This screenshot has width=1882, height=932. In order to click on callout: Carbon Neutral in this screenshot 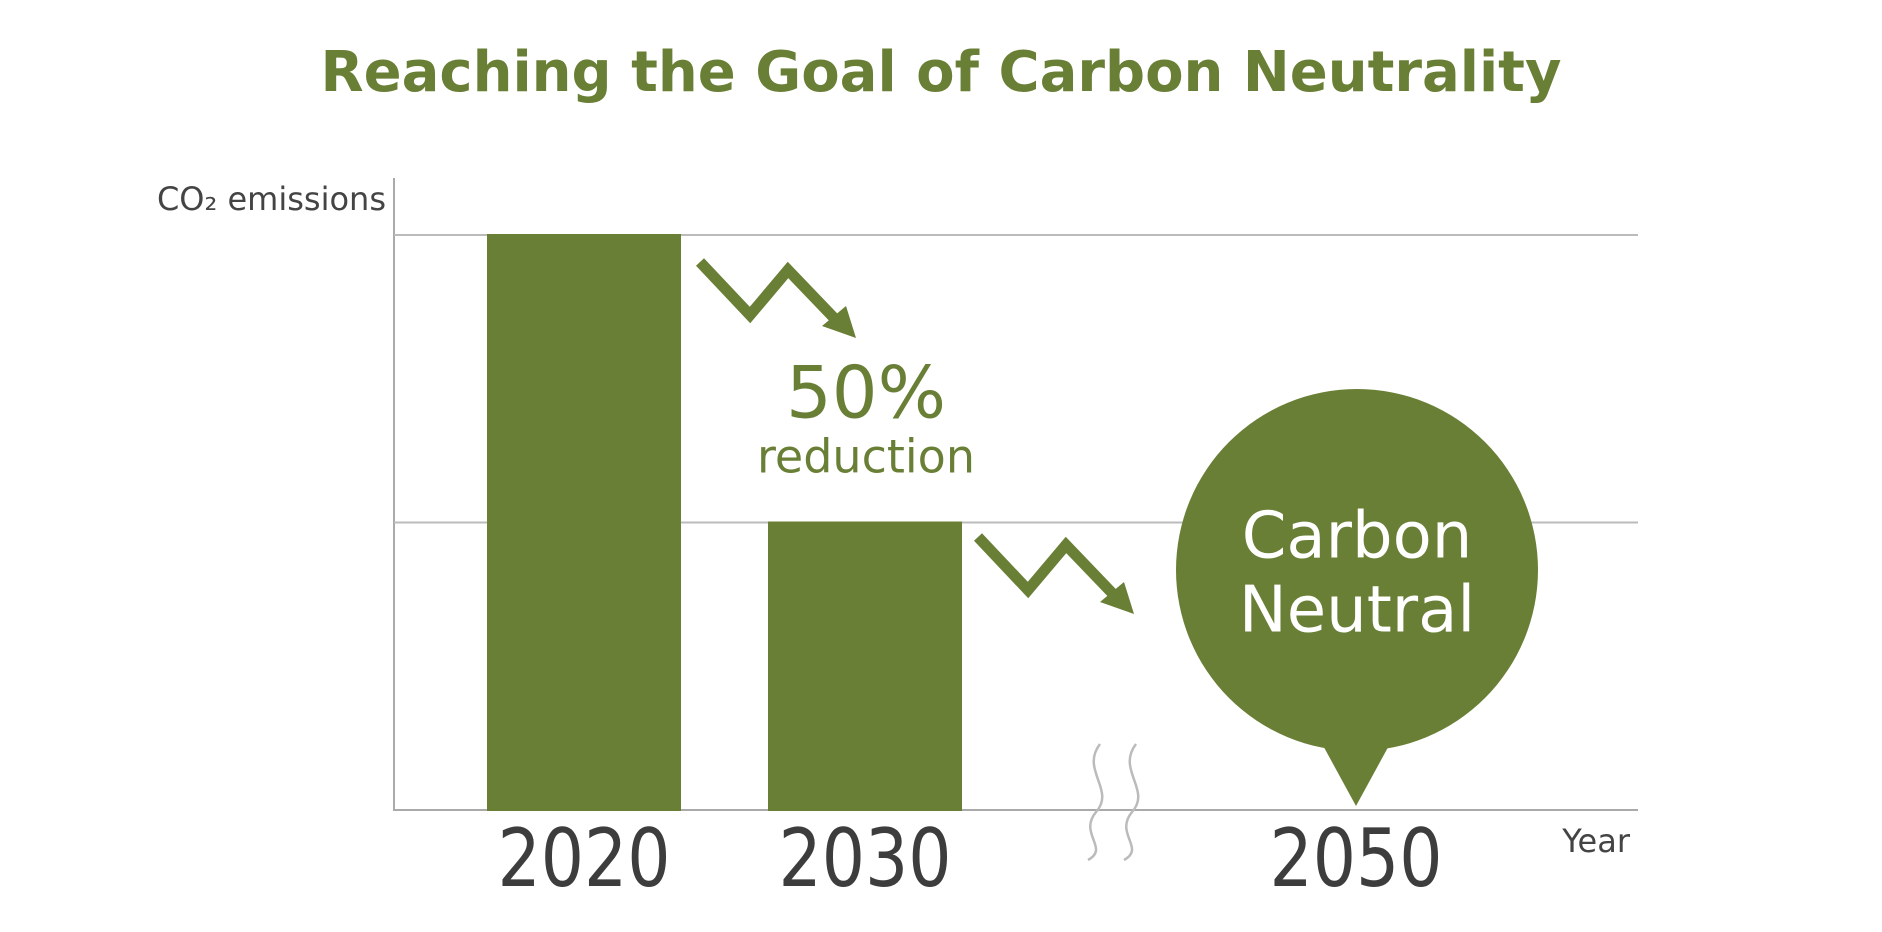, I will do `click(1357, 597)`.